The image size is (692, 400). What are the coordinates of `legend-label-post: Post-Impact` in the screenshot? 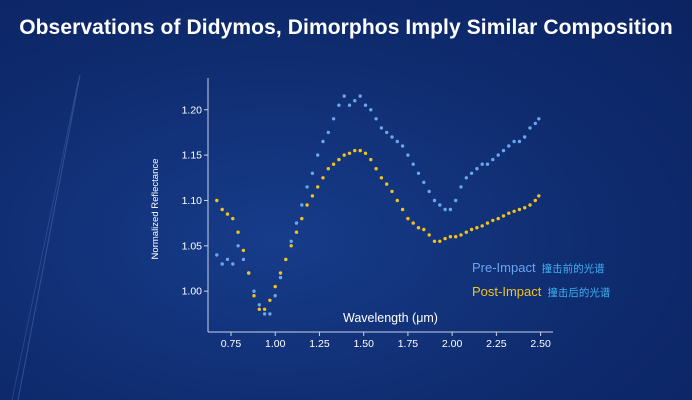 It's located at (507, 291).